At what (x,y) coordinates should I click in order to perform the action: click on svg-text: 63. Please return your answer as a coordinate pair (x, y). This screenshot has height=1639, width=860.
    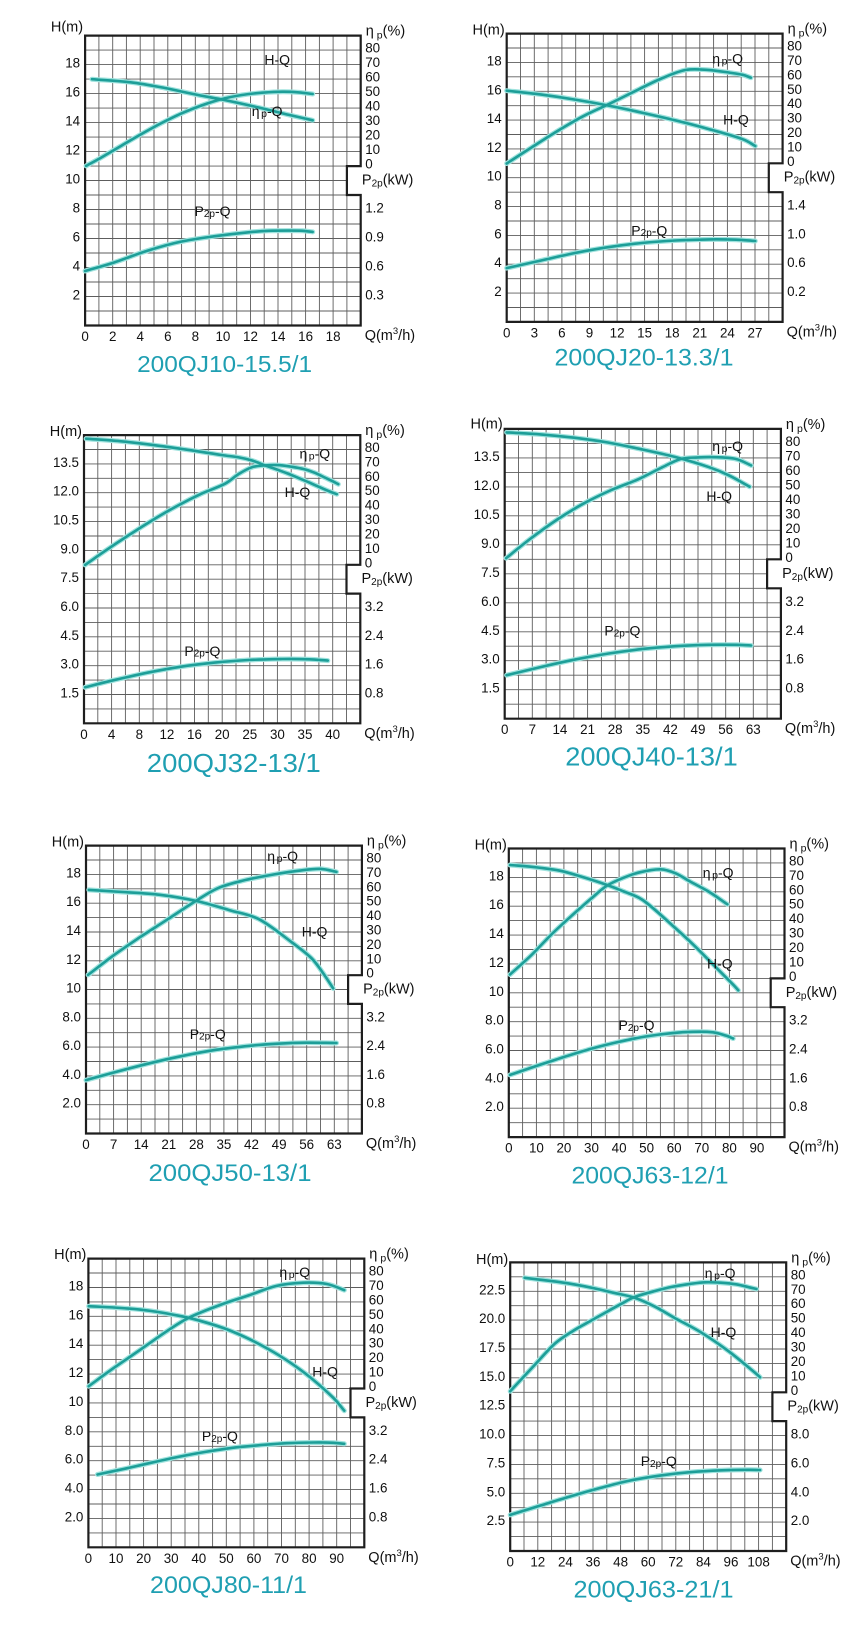
    Looking at the image, I should click on (753, 729).